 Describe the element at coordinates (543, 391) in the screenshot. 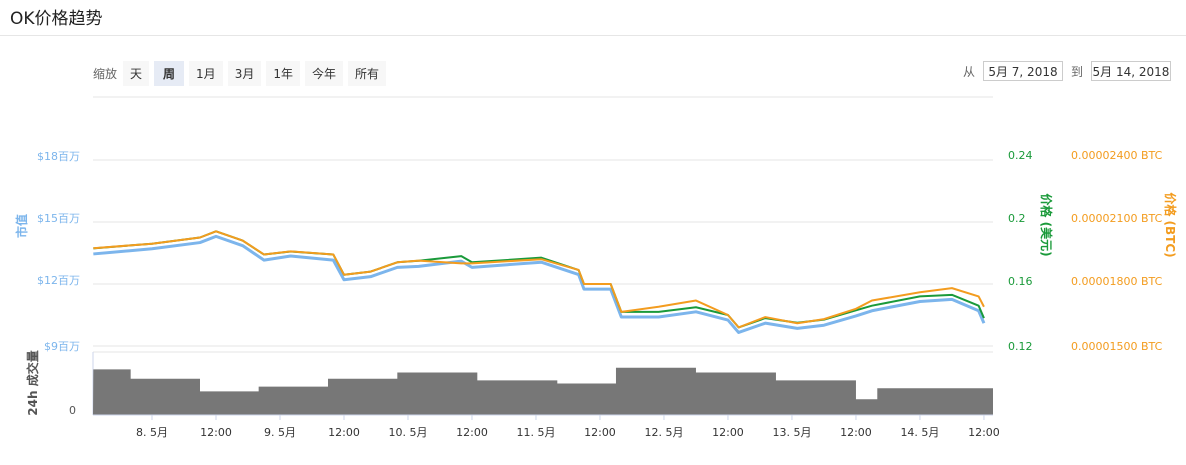

I see `volume-area` at that location.